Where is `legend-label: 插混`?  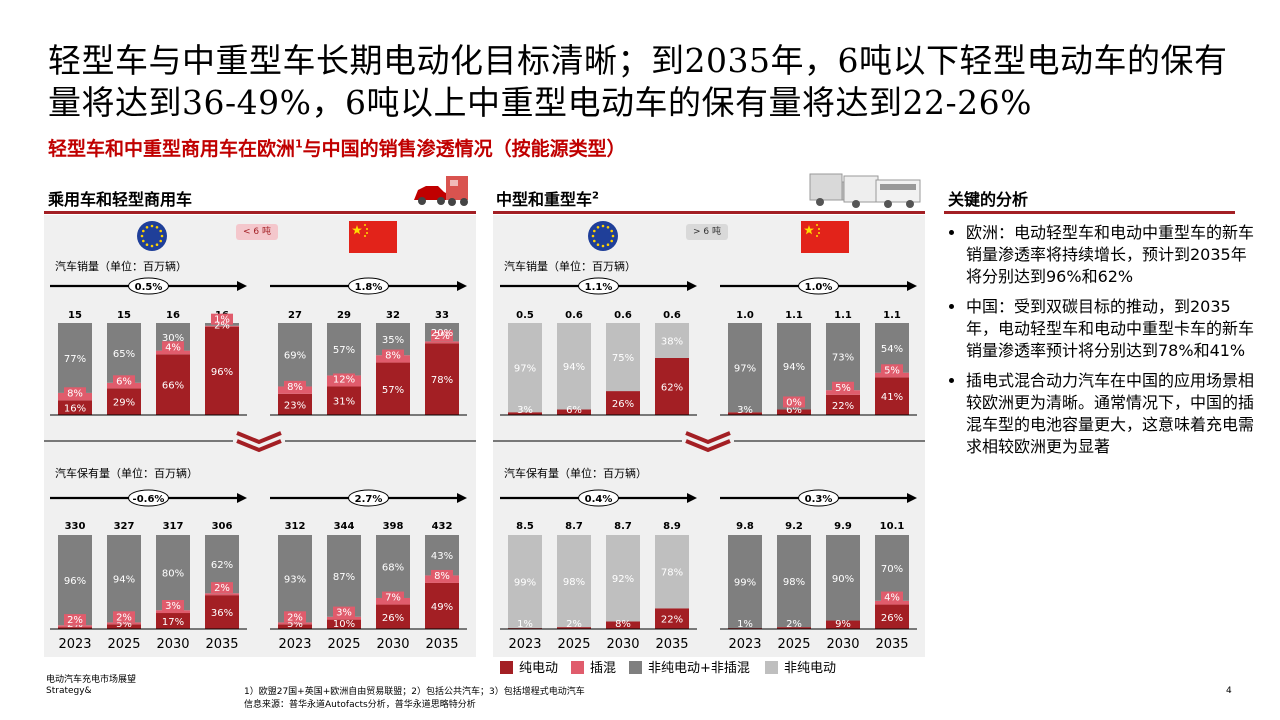
legend-label: 插混 is located at coordinates (603, 668).